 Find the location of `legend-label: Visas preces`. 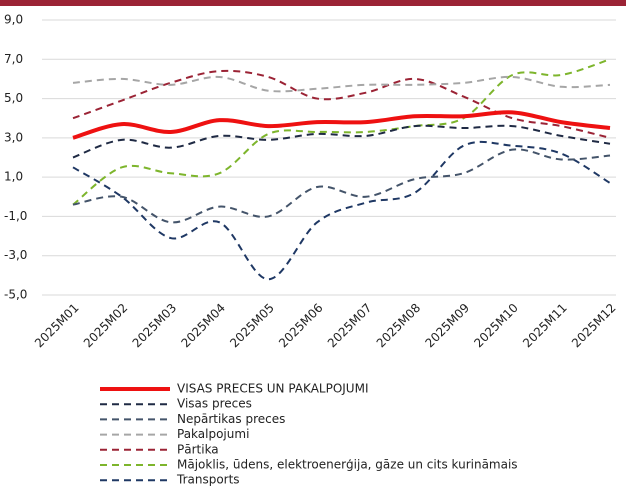

legend-label: Visas preces is located at coordinates (214, 404).